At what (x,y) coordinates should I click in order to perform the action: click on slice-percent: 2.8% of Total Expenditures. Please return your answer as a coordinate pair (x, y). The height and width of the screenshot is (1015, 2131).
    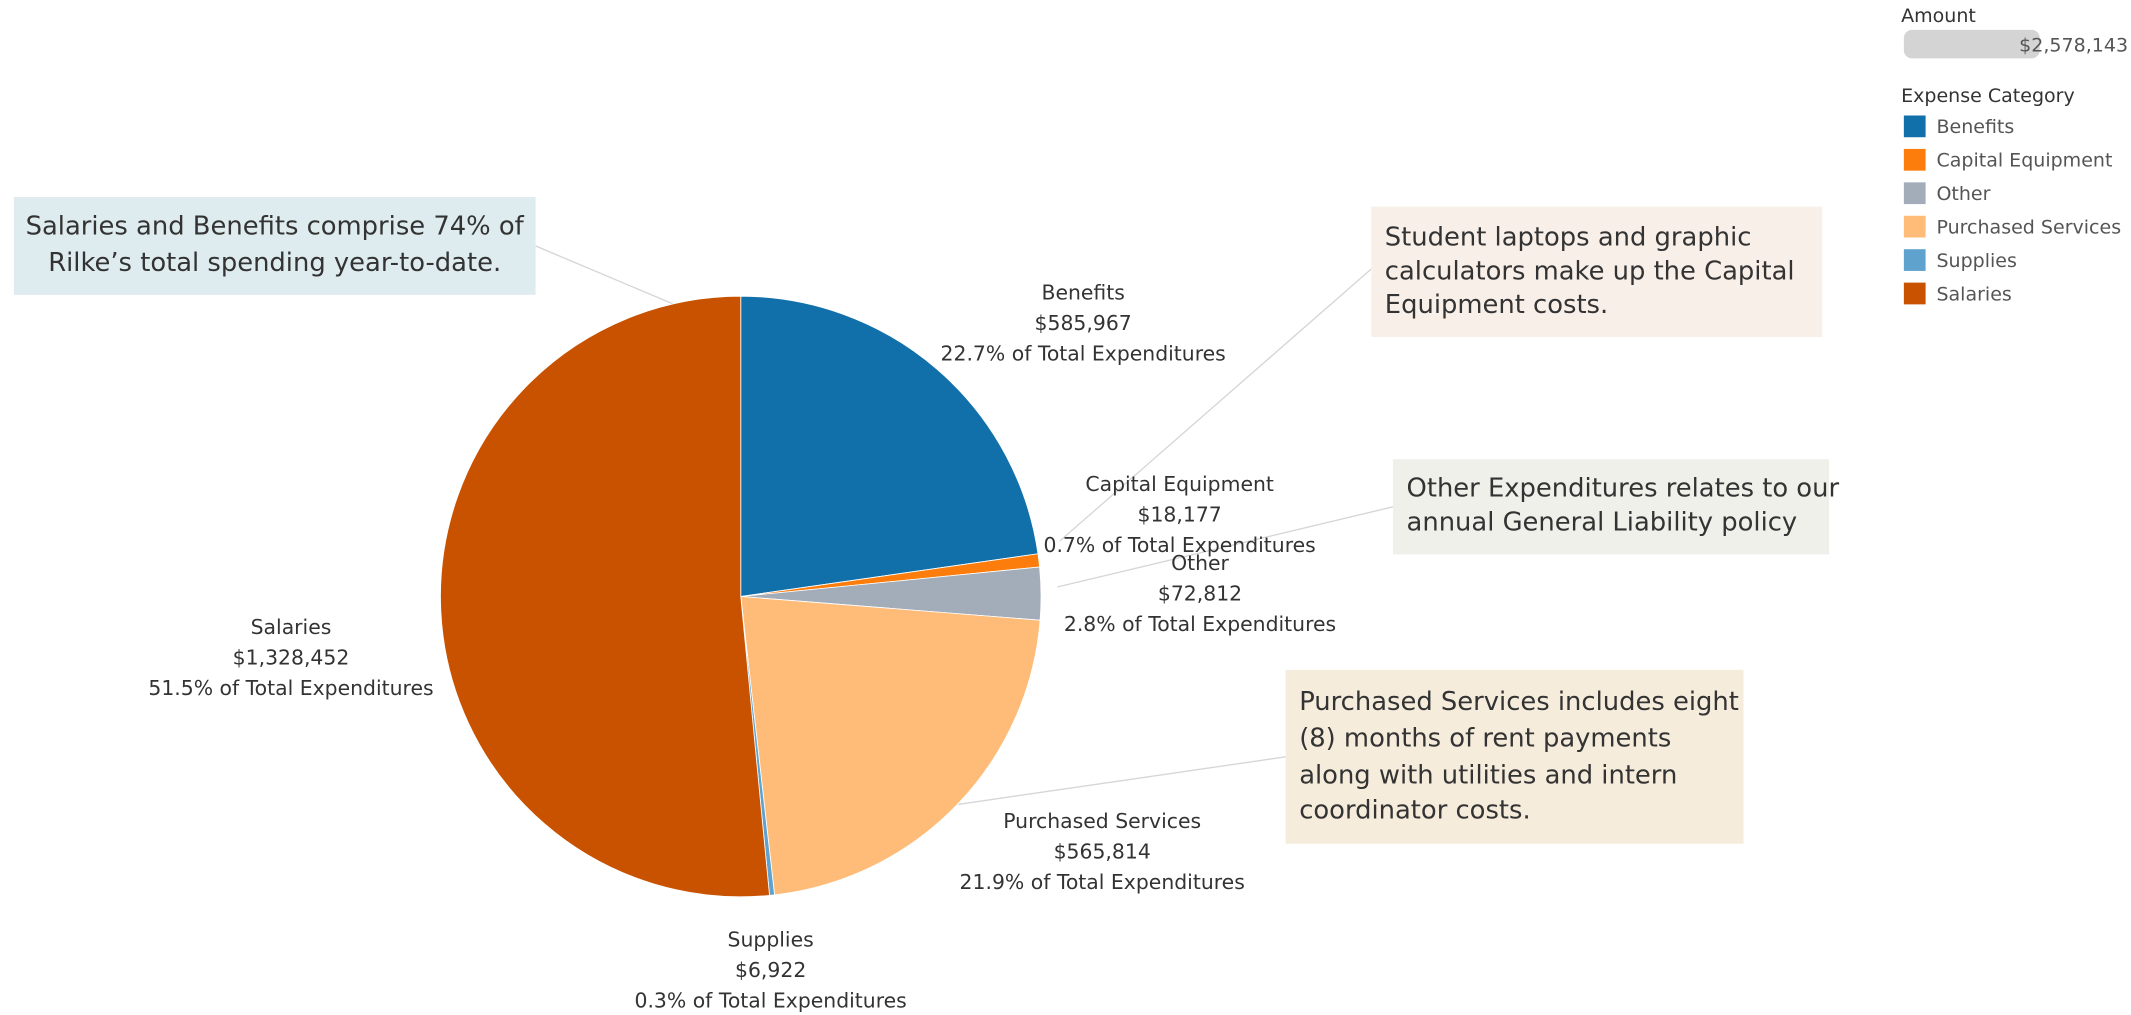
    Looking at the image, I should click on (1200, 624).